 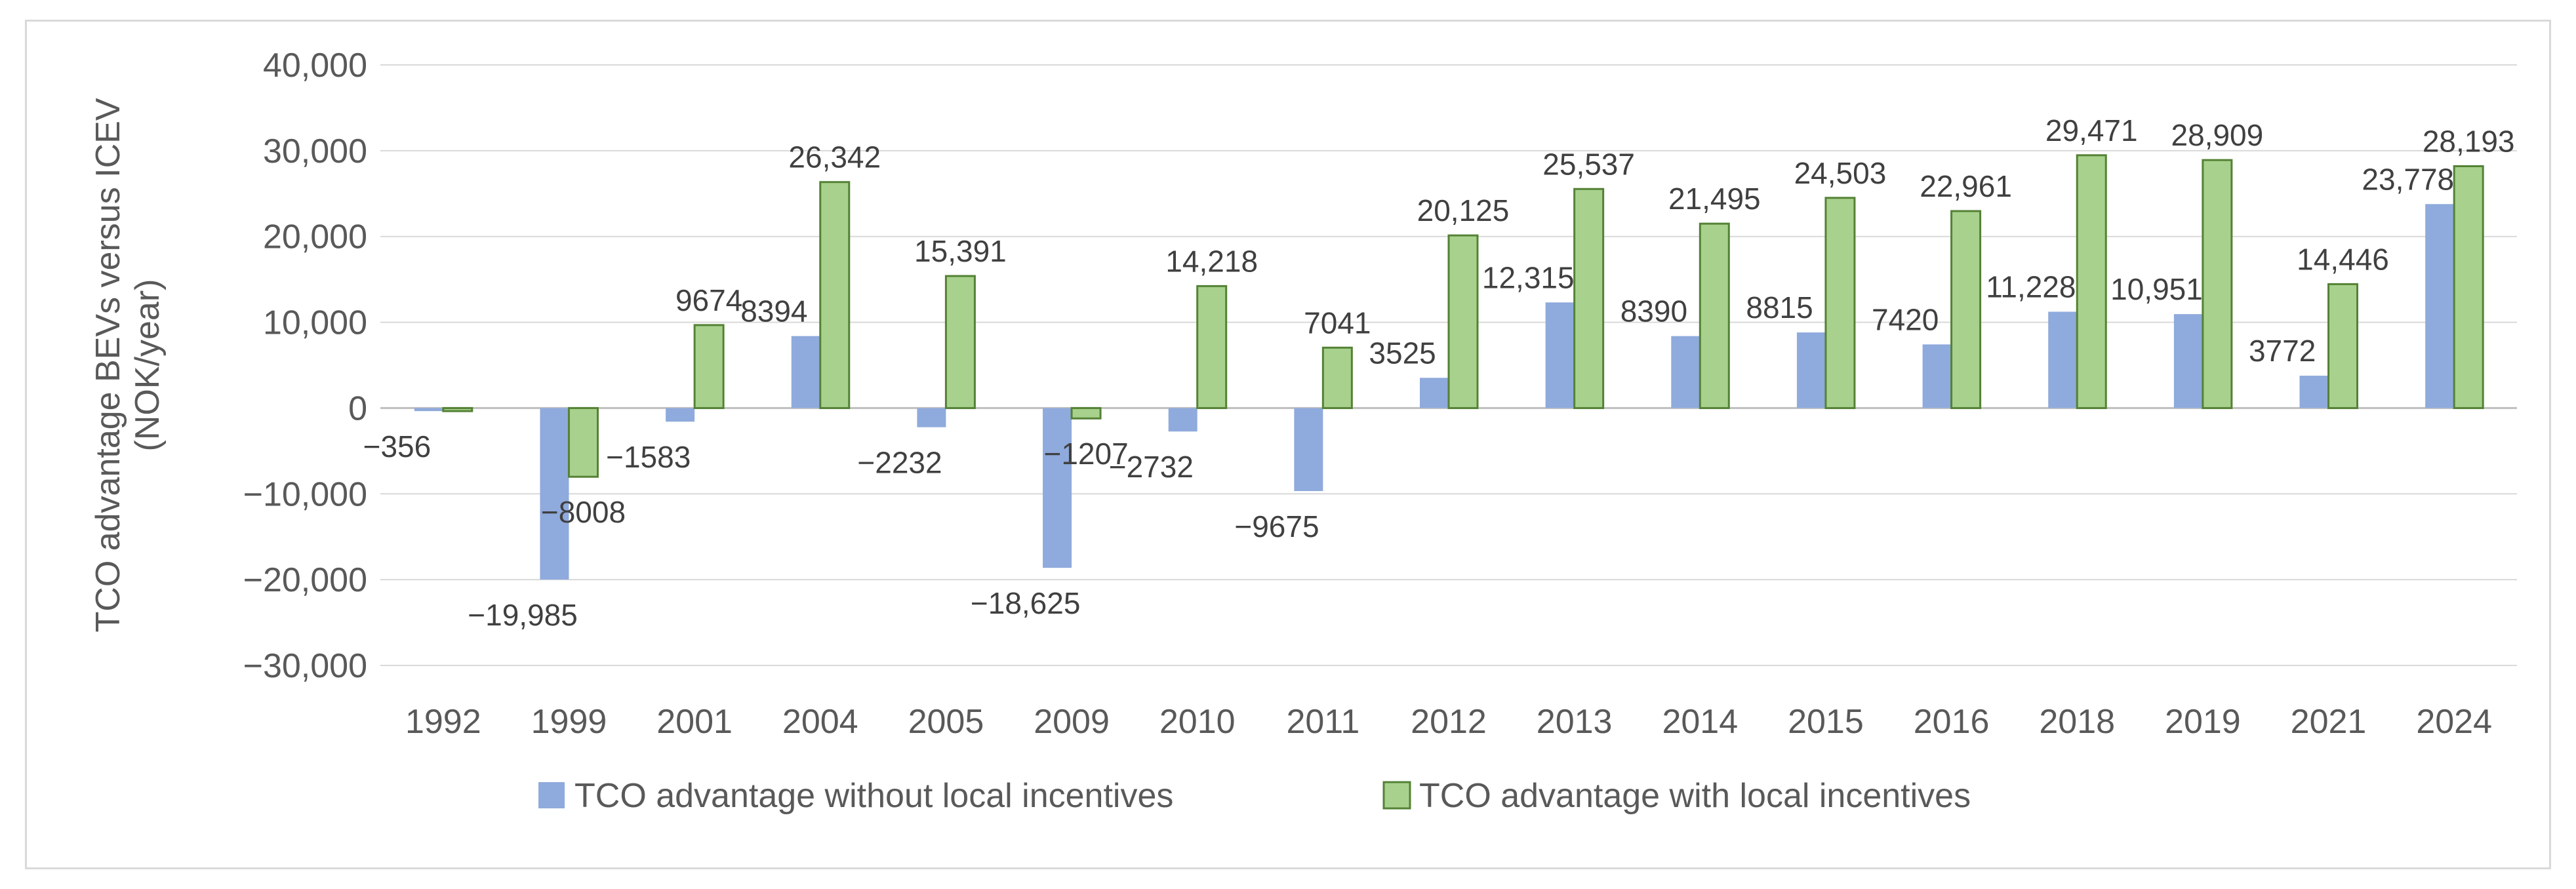 What do you see at coordinates (2282, 351) in the screenshot?
I see `data-label-without-incentives: 3772` at bounding box center [2282, 351].